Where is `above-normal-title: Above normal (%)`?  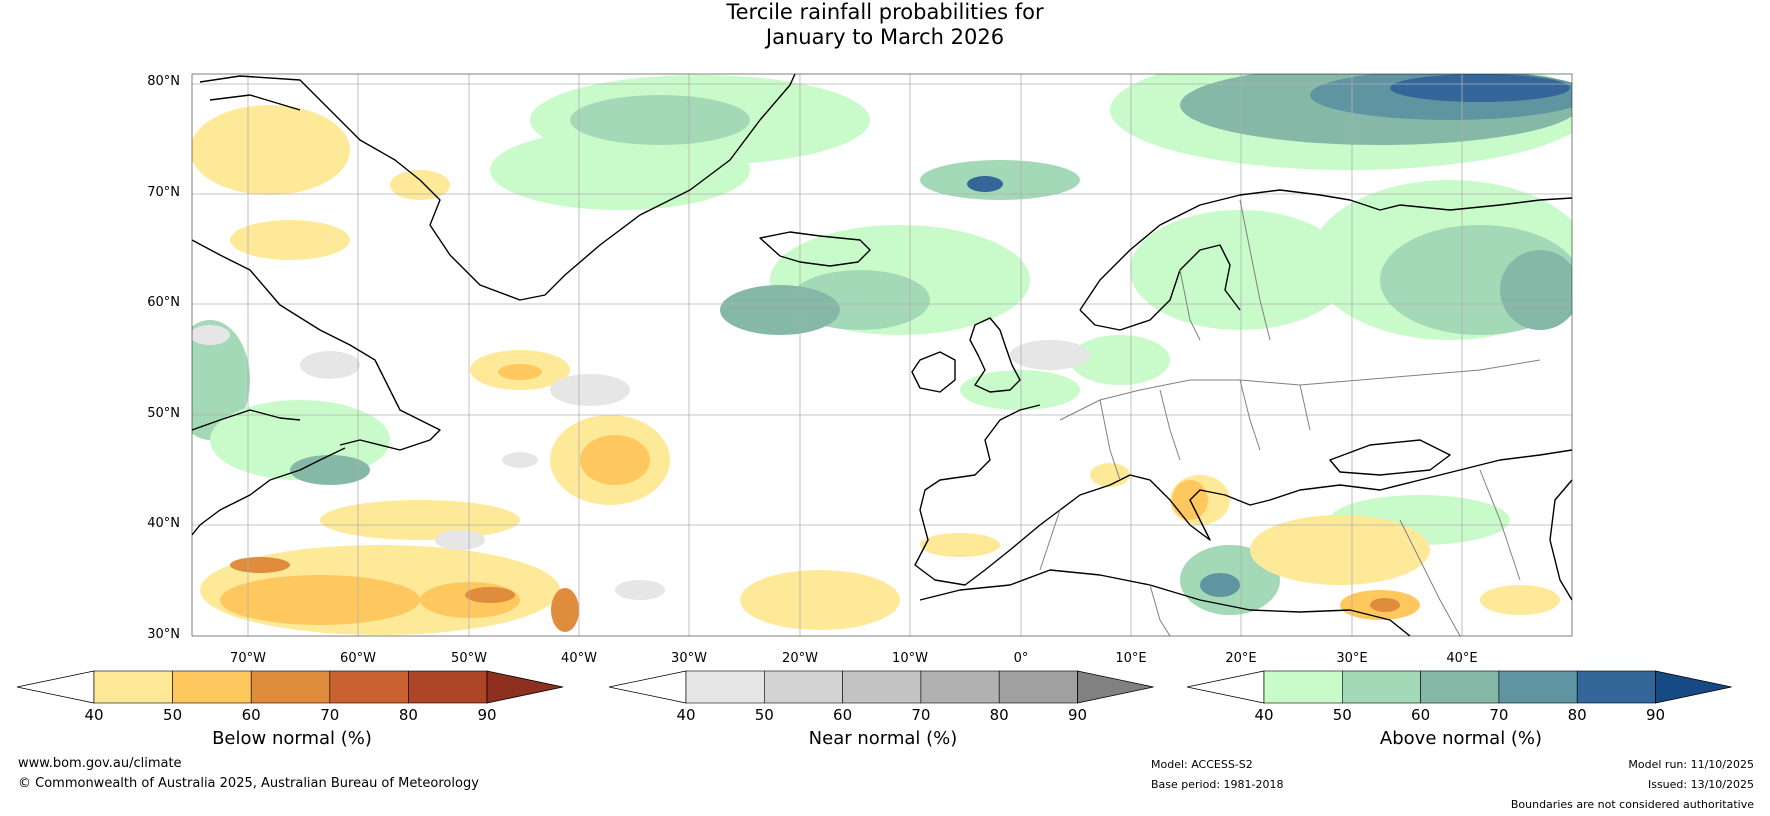
above-normal-title: Above normal (%) is located at coordinates (1461, 738).